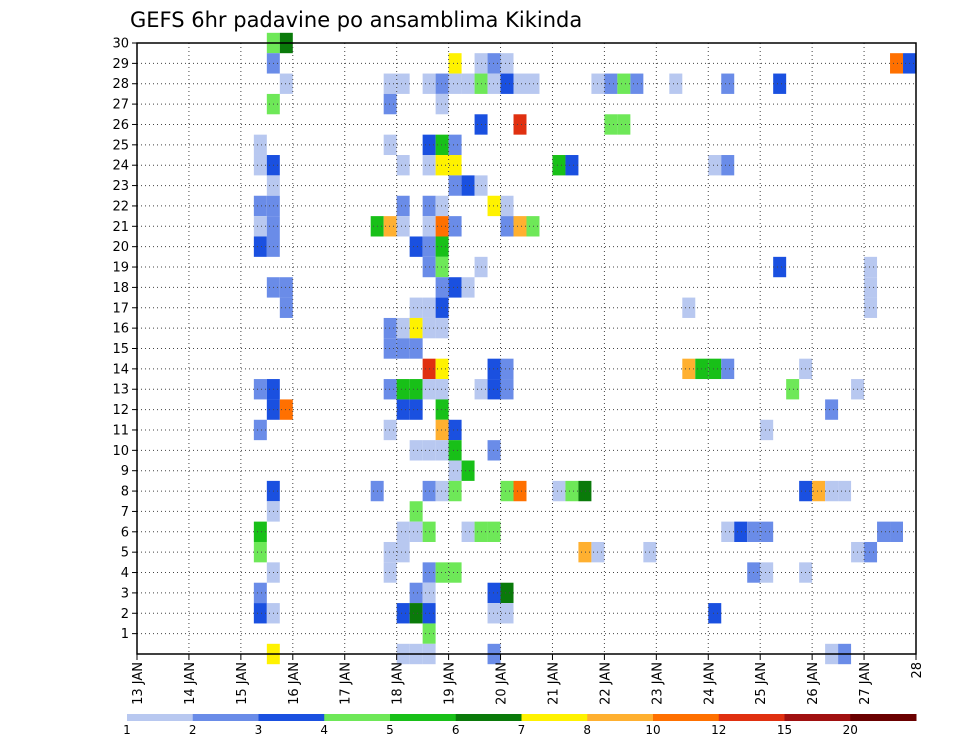 This screenshot has height=742, width=960. Describe the element at coordinates (125, 593) in the screenshot. I see `y-tick-label: 3` at that location.